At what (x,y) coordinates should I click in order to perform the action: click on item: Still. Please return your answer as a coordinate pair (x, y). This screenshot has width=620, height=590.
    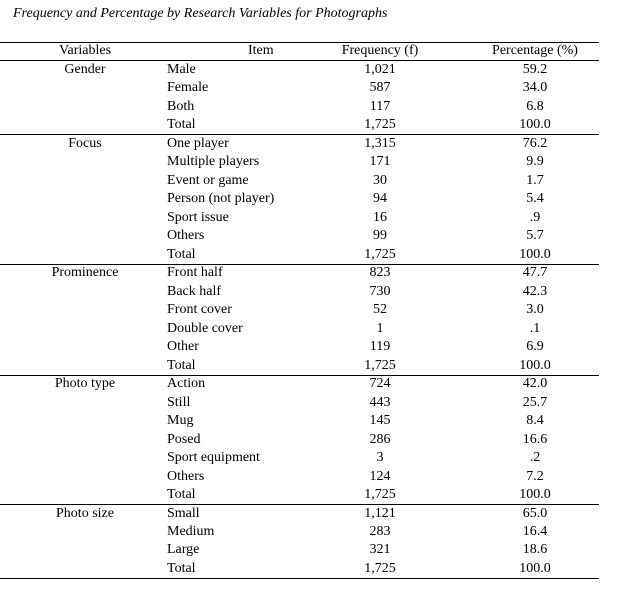
    Looking at the image, I should click on (179, 402).